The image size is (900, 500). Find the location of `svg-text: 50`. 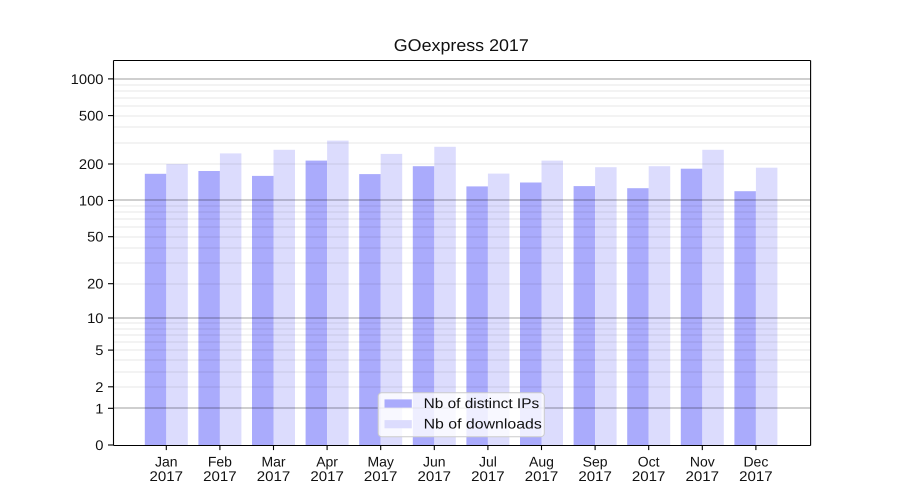

svg-text: 50 is located at coordinates (95, 237).